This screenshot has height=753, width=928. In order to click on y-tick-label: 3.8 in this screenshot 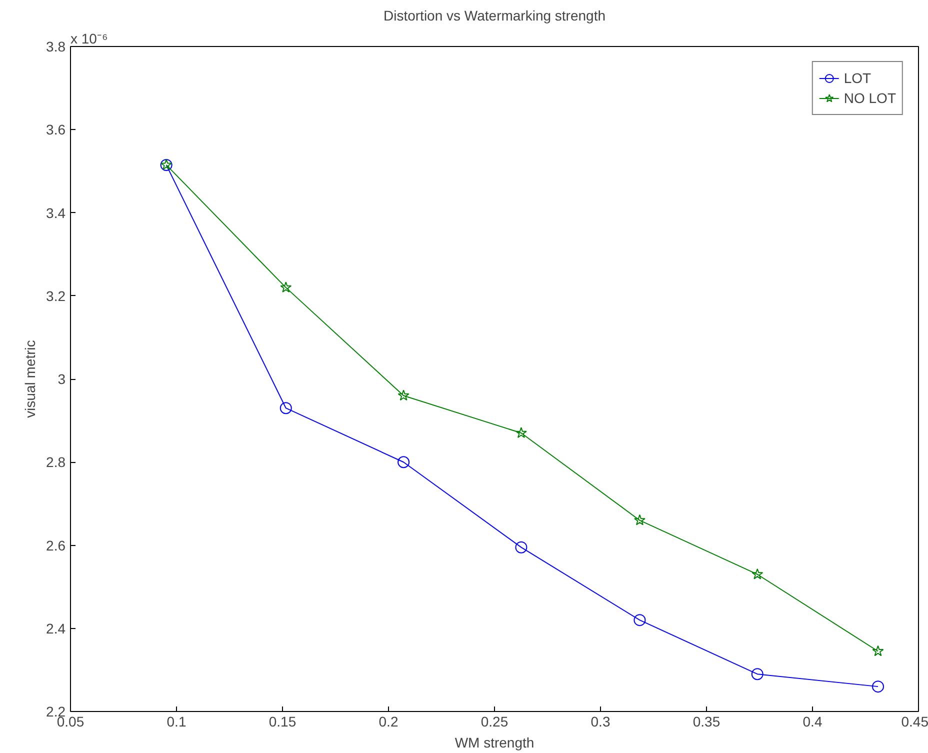, I will do `click(56, 46)`.